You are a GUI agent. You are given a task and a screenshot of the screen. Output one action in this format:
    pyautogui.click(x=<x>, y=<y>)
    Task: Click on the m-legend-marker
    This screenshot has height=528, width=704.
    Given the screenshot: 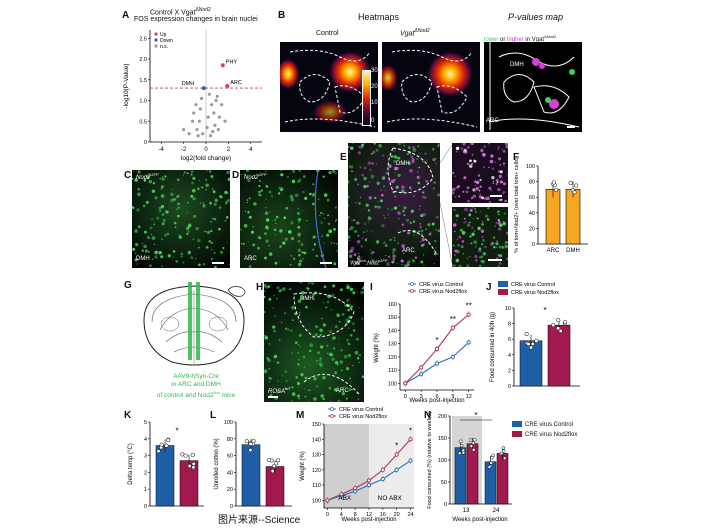 What is the action you would take?
    pyautogui.click(x=332, y=416)
    